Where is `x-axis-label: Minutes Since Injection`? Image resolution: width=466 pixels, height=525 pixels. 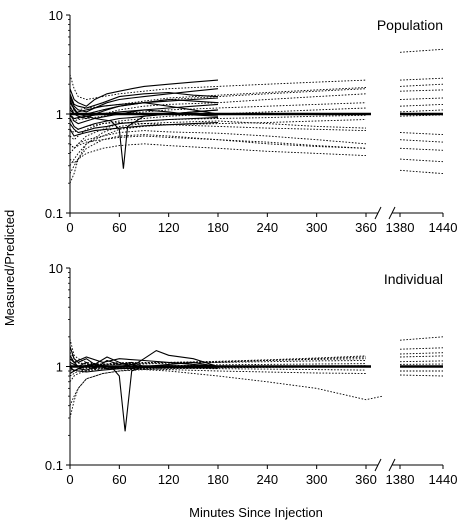
x-axis-label: Minutes Since Injection is located at coordinates (256, 512).